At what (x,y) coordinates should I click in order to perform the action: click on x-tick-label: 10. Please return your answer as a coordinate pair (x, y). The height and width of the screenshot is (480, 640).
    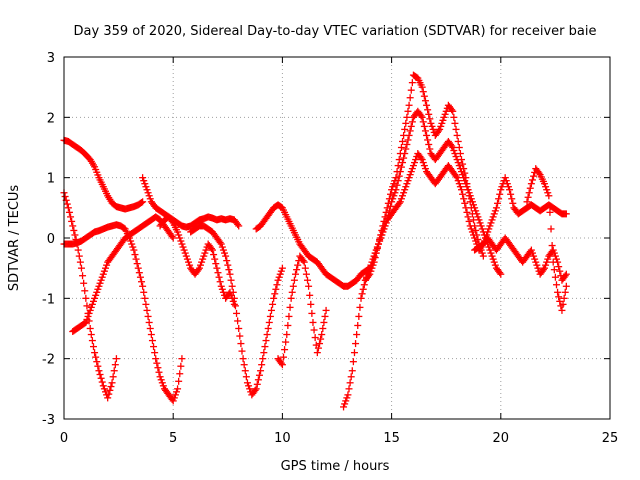
    Looking at the image, I should click on (282, 438).